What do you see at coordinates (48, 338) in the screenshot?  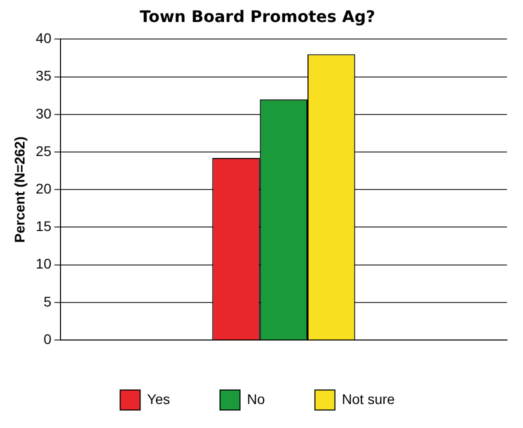 I see `y-tick-label: 0` at bounding box center [48, 338].